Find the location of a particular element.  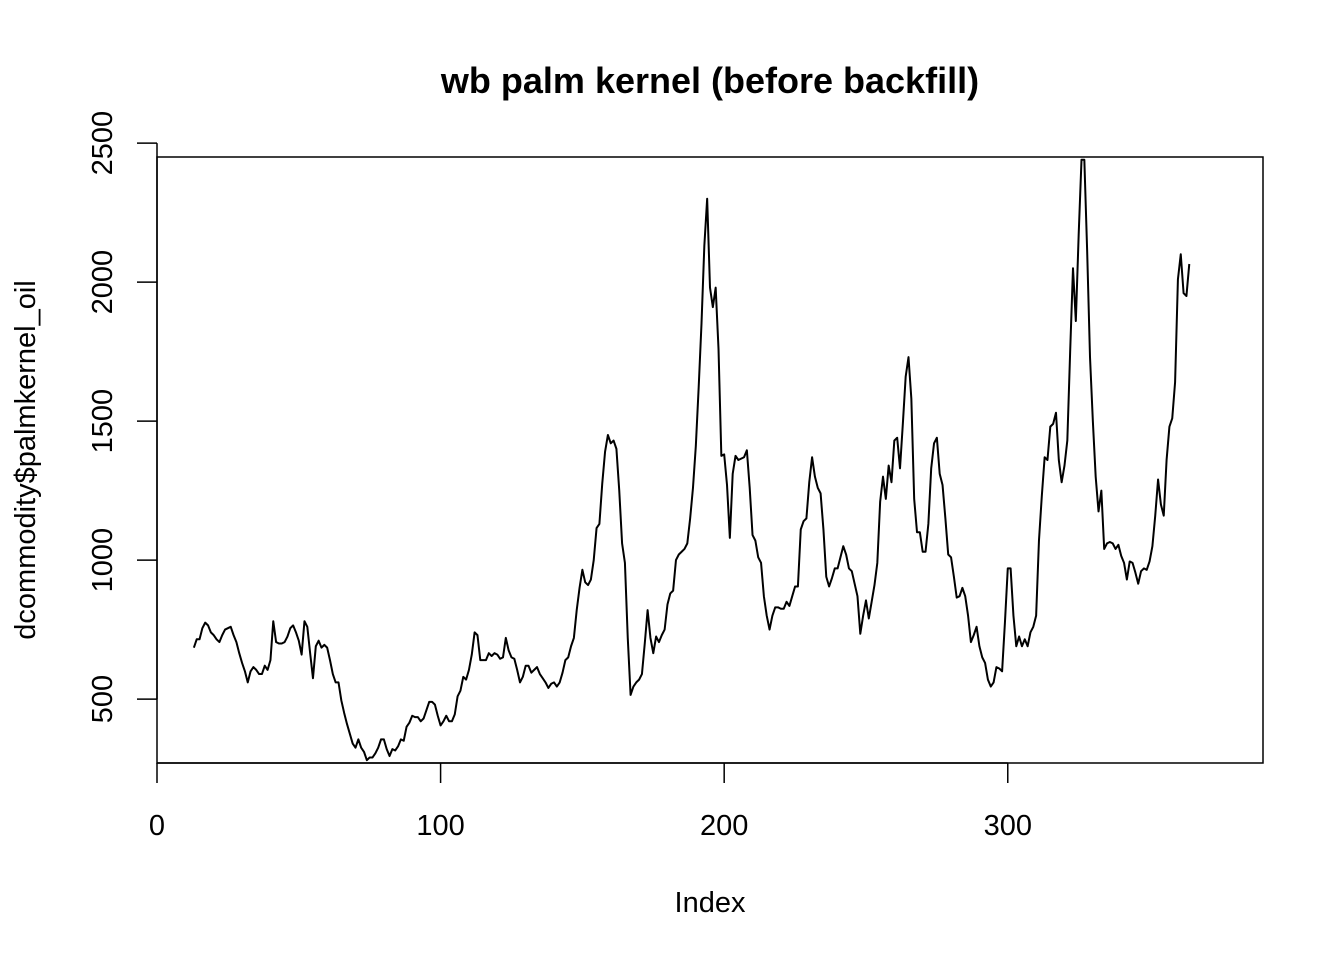

chart-title: wb palm kernel (before backfill) is located at coordinates (709, 80).